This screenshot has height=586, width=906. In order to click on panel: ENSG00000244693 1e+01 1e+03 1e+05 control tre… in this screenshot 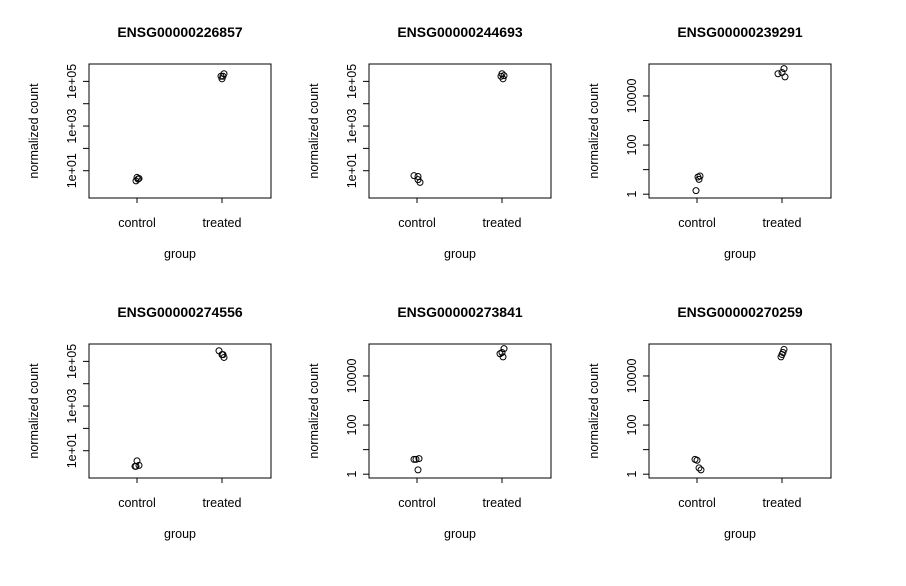, I will do `click(429, 142)`.